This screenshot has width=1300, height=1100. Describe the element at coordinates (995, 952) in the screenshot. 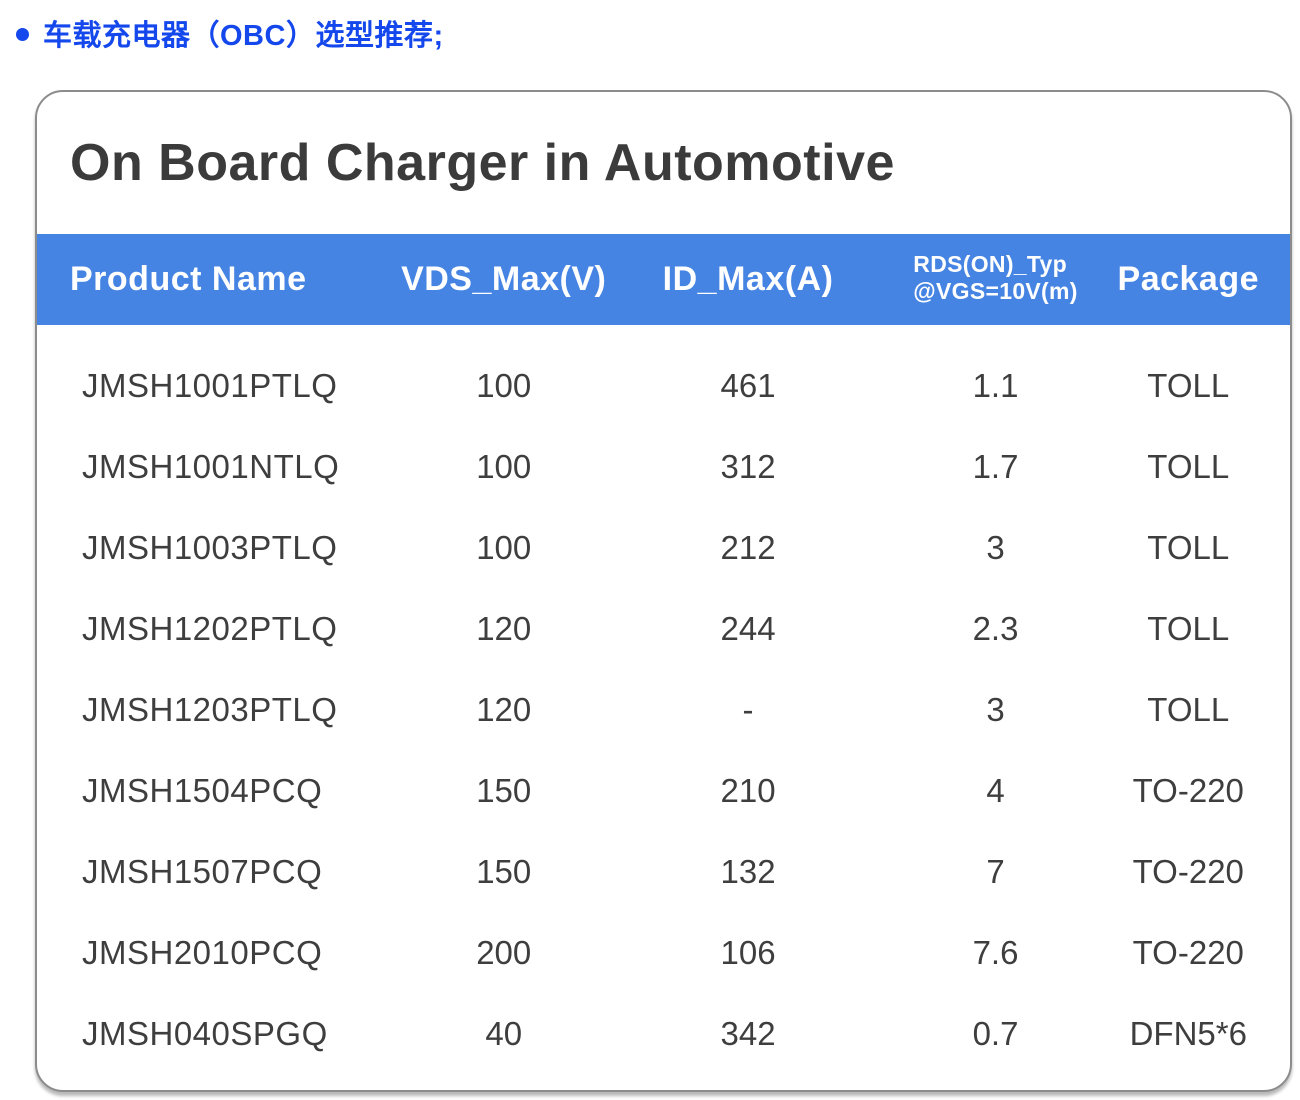

I see `rds-cell: 7.6` at that location.